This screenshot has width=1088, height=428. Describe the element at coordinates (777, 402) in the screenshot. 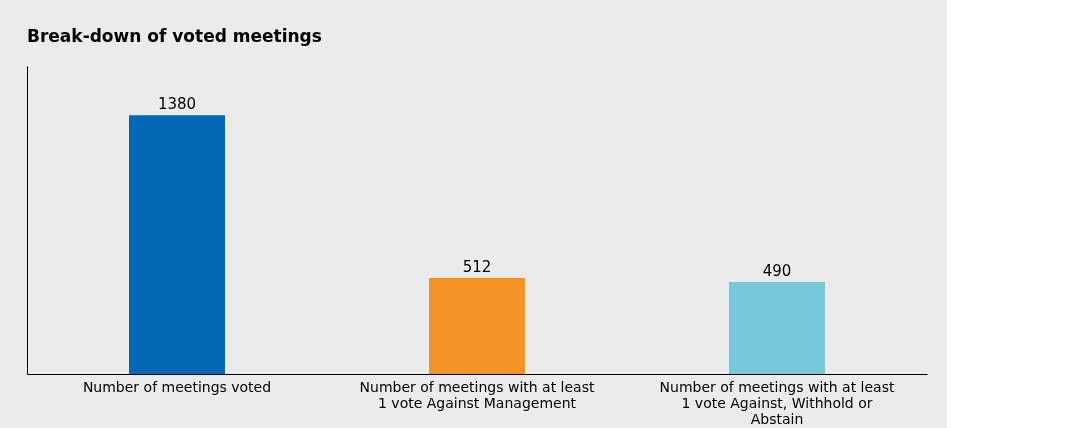

I see `x-tick-label: Number of meetings with at least 1 vote Against, Withhold or Abstain` at that location.